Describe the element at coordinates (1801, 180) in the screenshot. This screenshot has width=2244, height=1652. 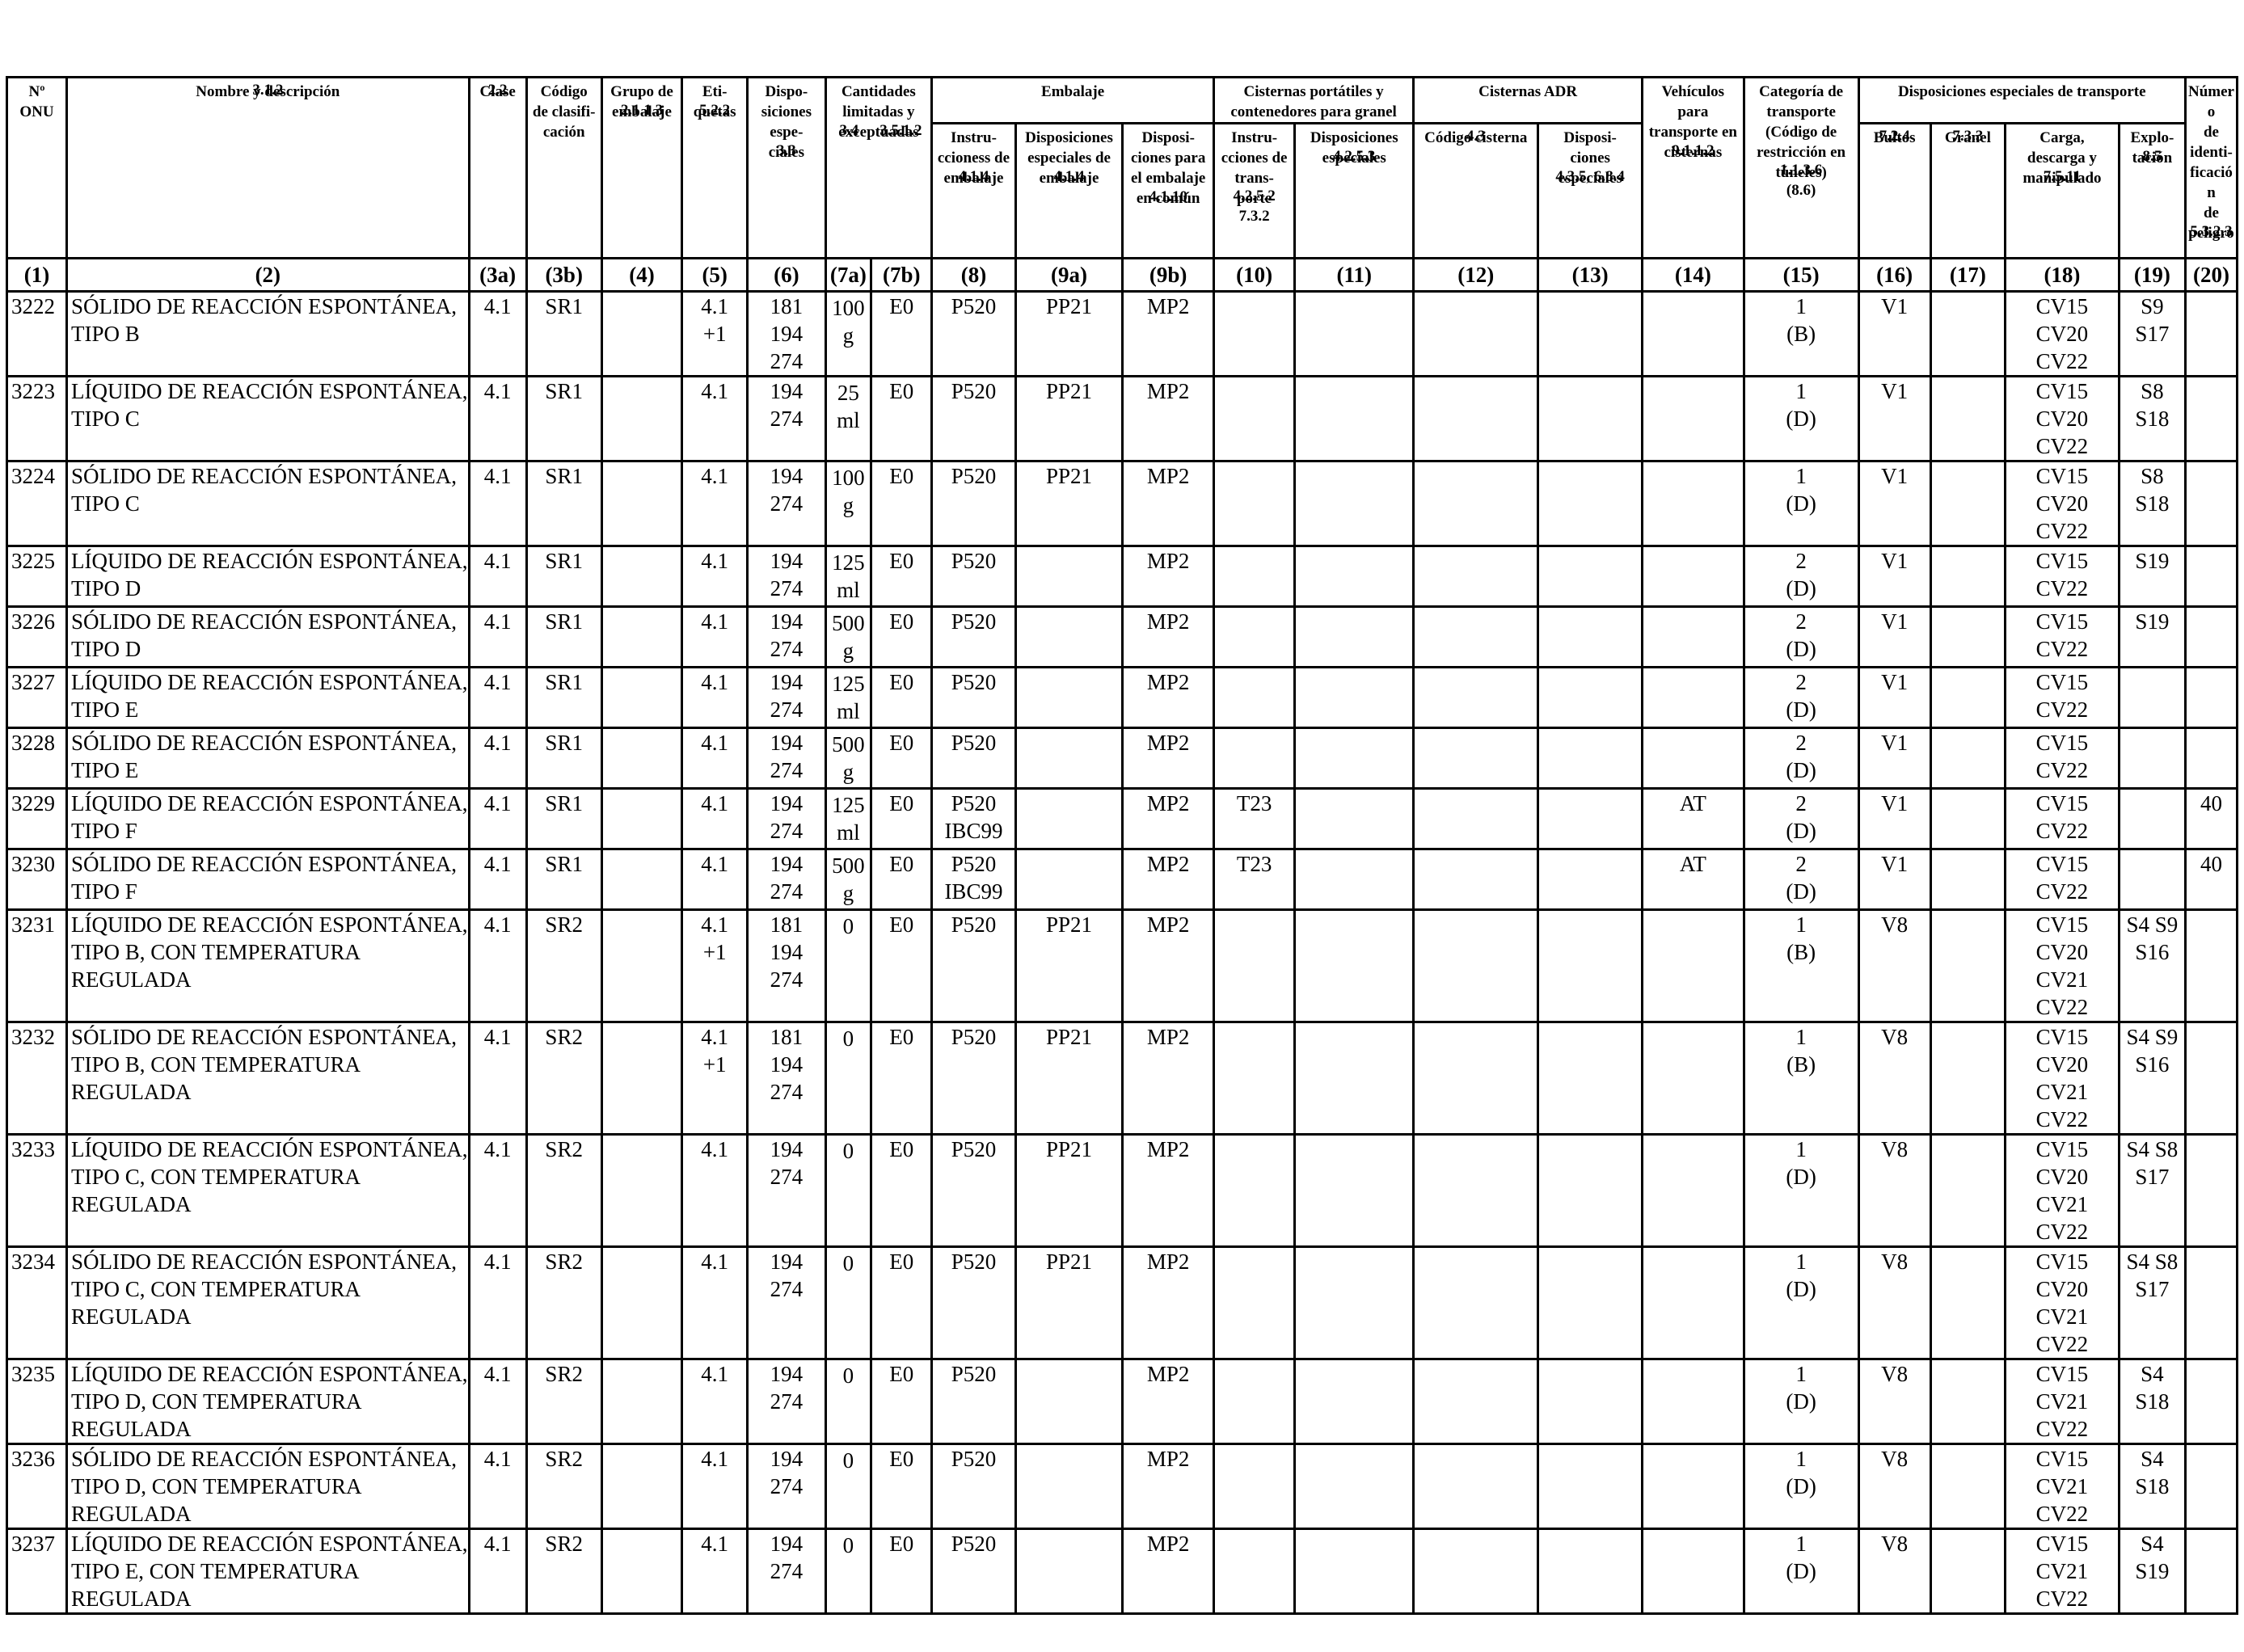
I see `header-category-ref: 1.1.3.6 (8.6)` at that location.